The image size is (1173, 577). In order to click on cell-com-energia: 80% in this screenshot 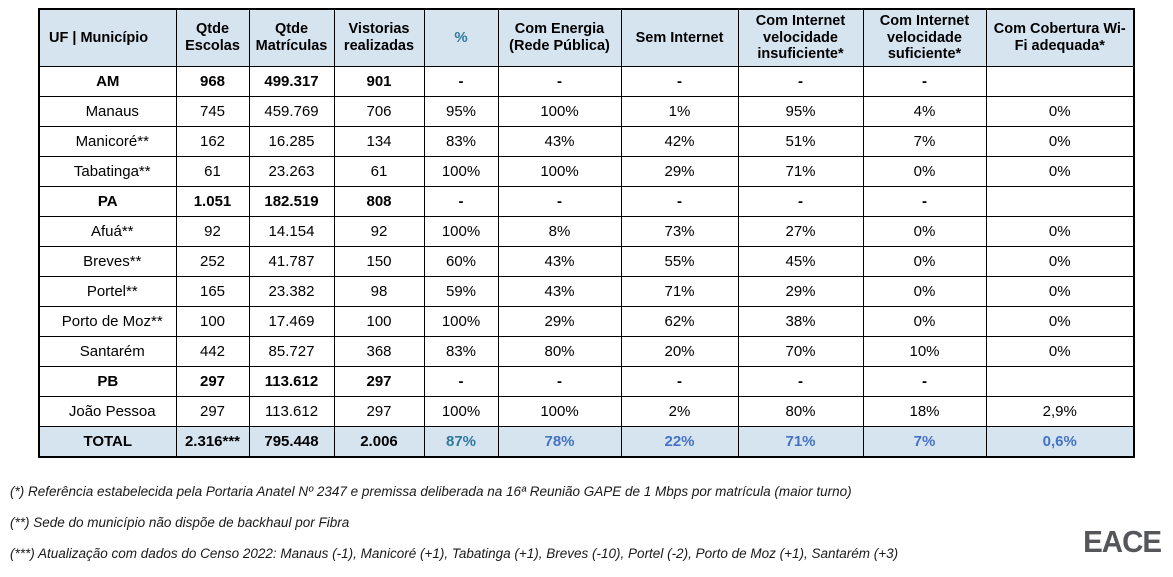, I will do `click(559, 352)`.